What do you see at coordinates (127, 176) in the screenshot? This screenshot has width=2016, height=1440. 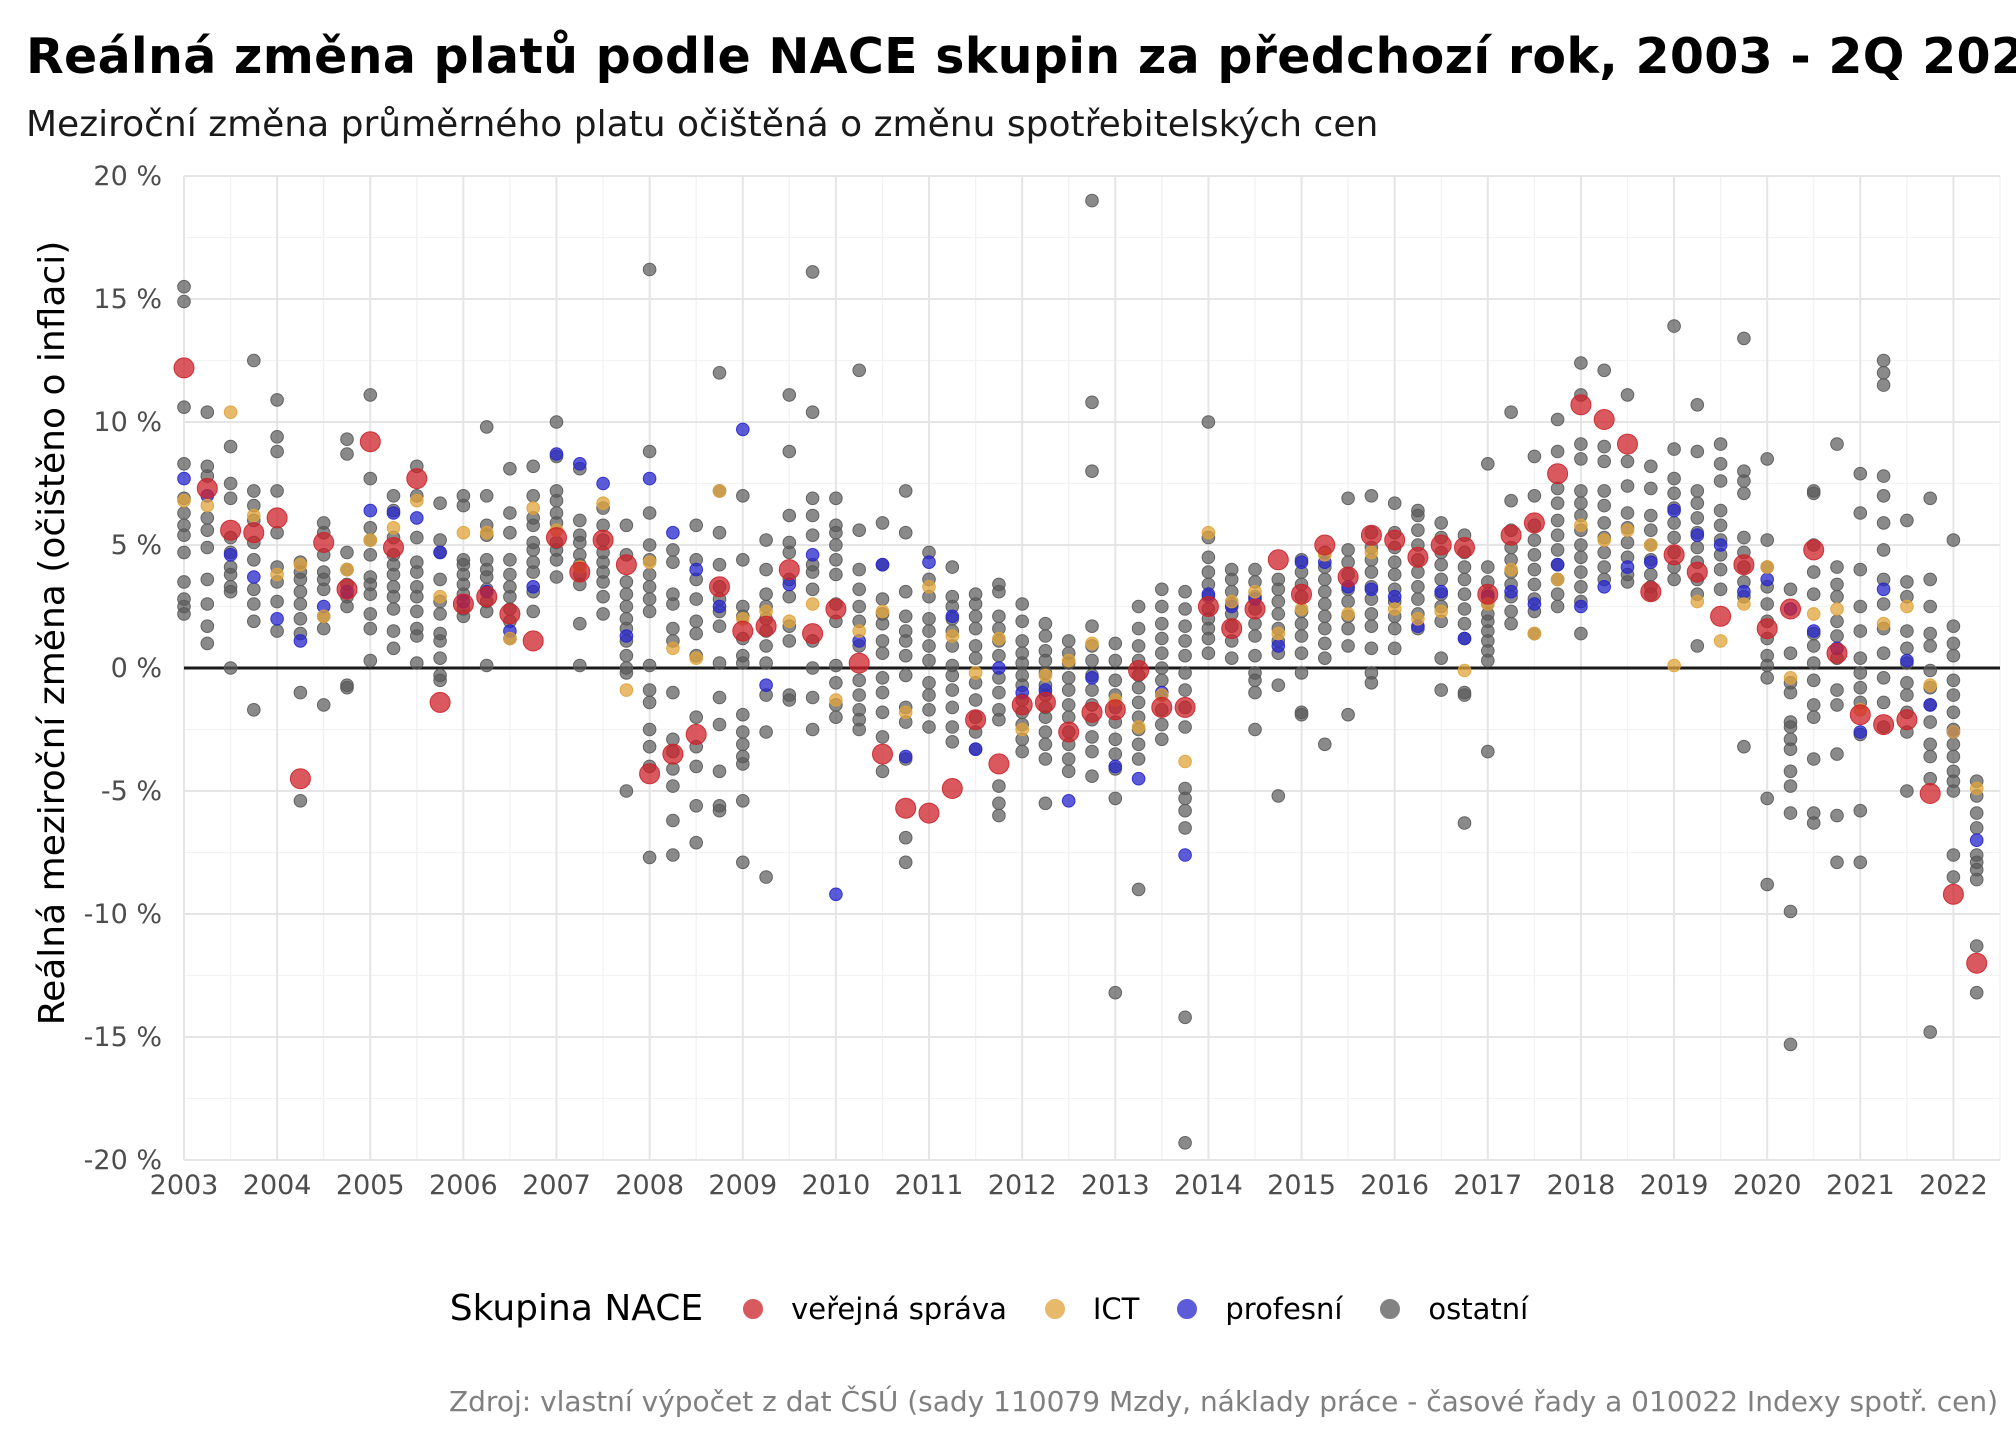 I see `y-tick-label: 20 %` at bounding box center [127, 176].